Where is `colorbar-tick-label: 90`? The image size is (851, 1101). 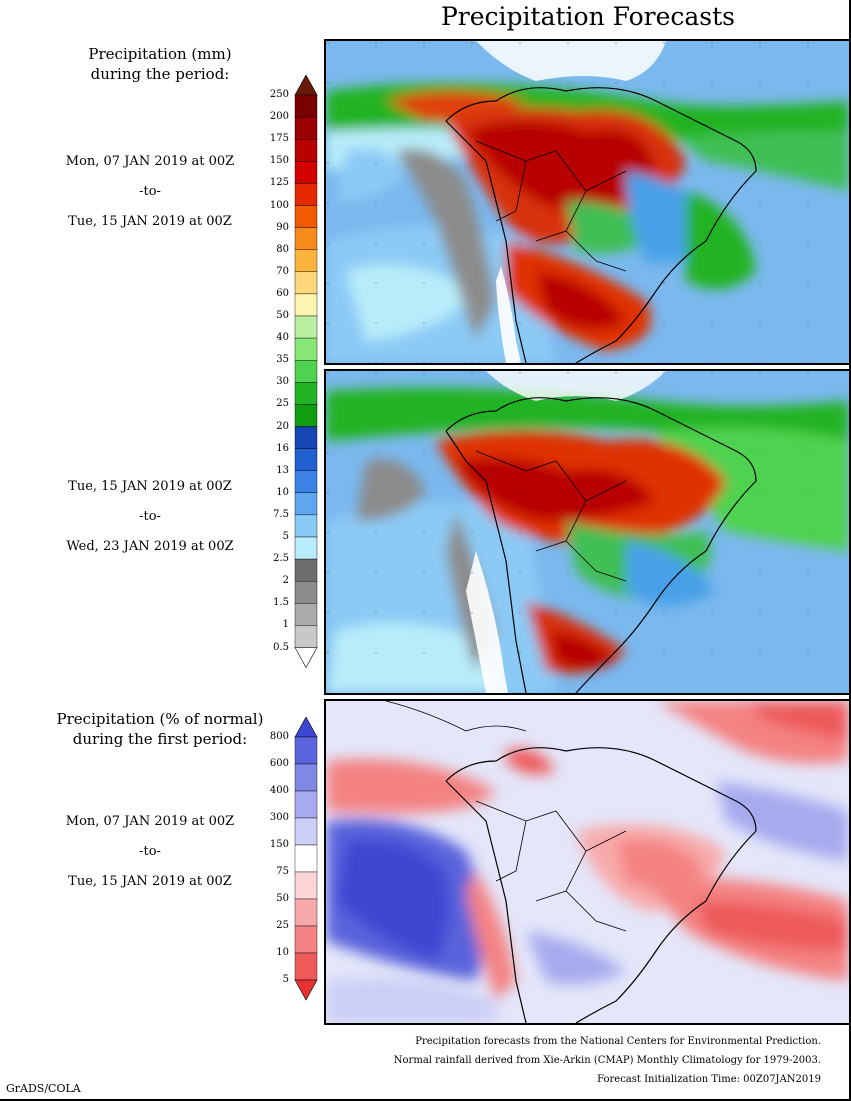 colorbar-tick-label: 90 is located at coordinates (282, 227).